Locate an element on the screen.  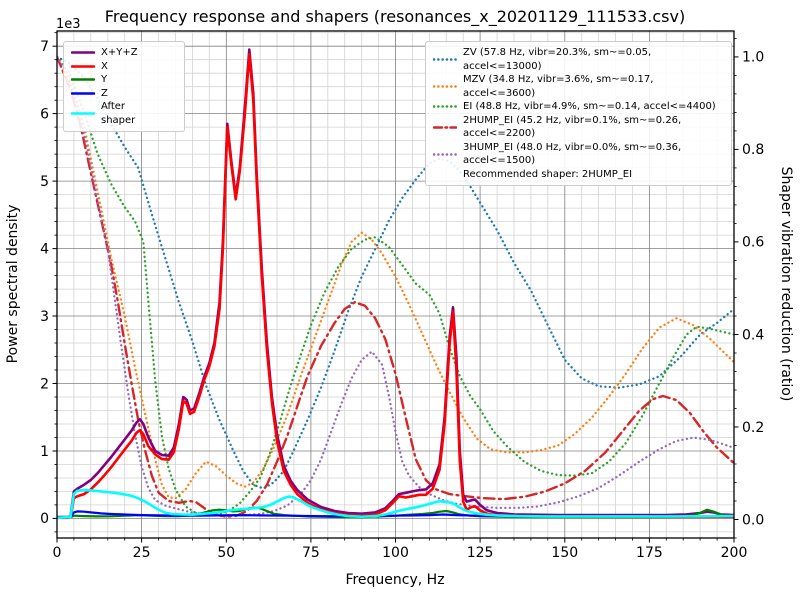
y-left-tick-label: 4 is located at coordinates (44, 249).